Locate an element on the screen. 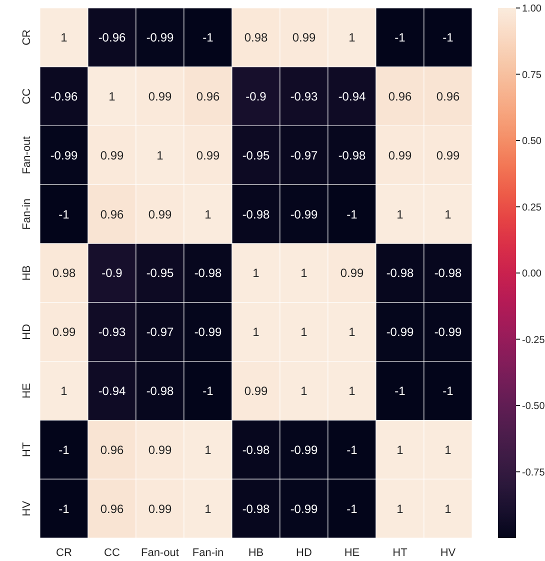 This screenshot has width=545, height=561. x-tick-label: Fan-out is located at coordinates (160, 553).